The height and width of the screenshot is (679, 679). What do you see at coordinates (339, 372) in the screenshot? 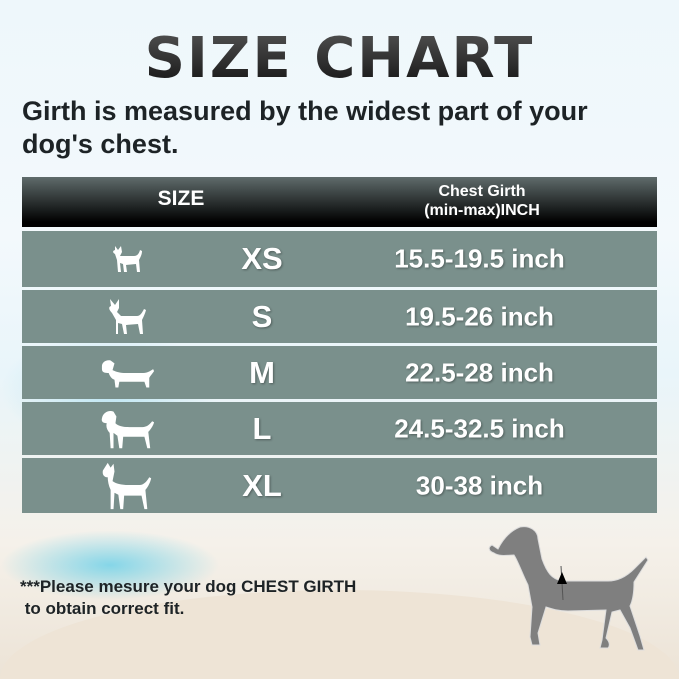
I see `table-row: M 22.5-28 inch` at bounding box center [339, 372].